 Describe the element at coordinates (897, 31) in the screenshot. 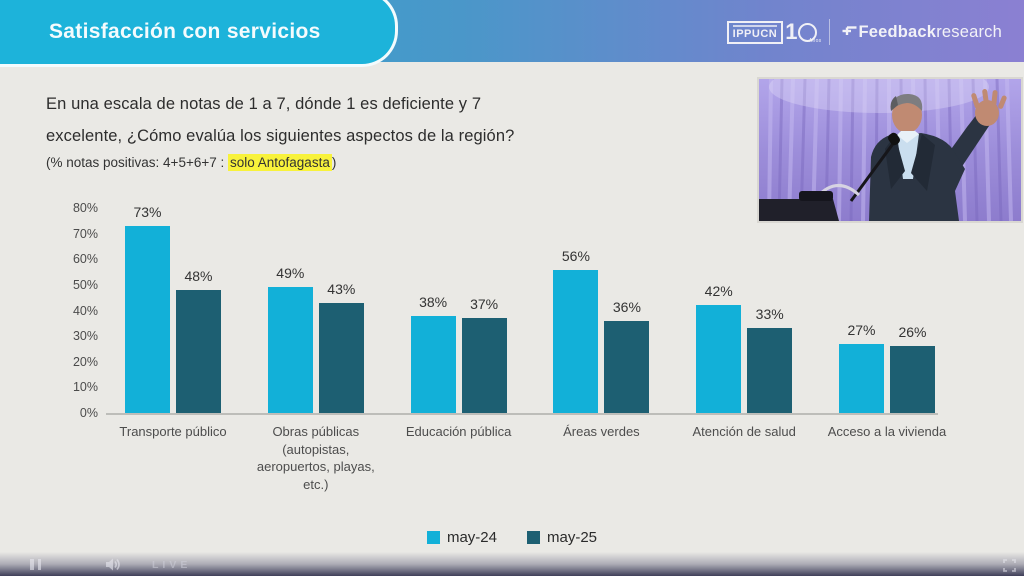

I see `feedback-logo-bold: Feedback` at that location.